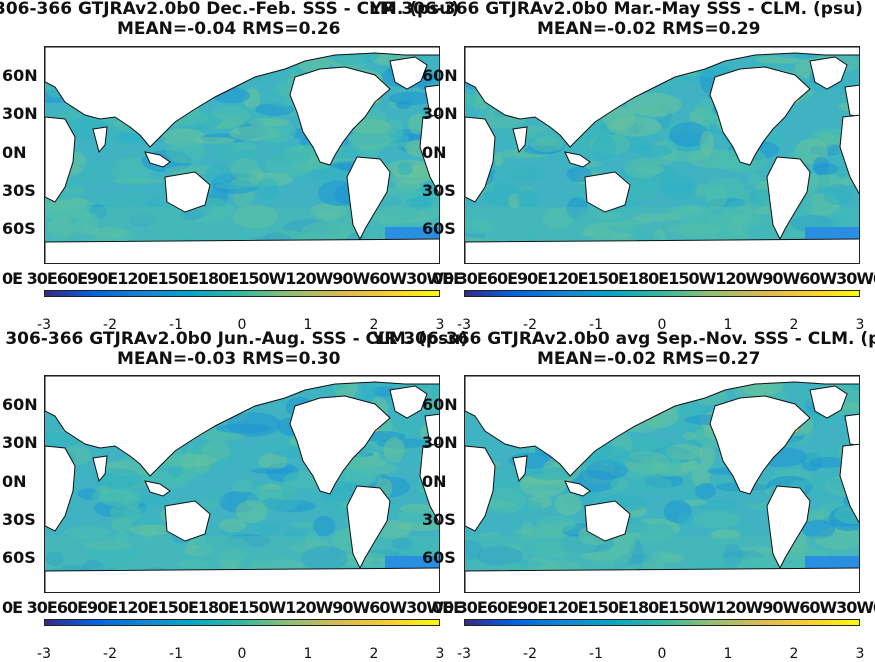 This screenshot has width=875, height=662. I want to click on panel-stats: MEAN=-0.04 RMS=0.26, so click(229, 29).